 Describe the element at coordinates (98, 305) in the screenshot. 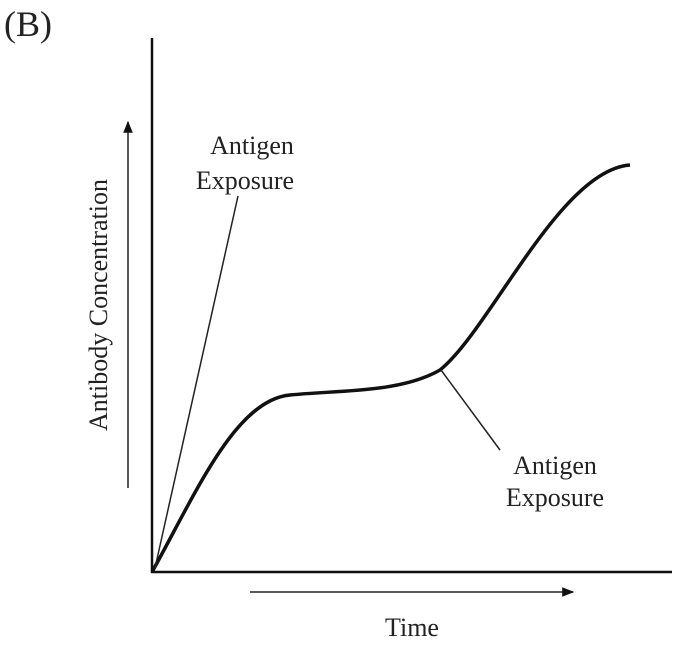

I see `y-axis-label: Antibody Concentration` at that location.